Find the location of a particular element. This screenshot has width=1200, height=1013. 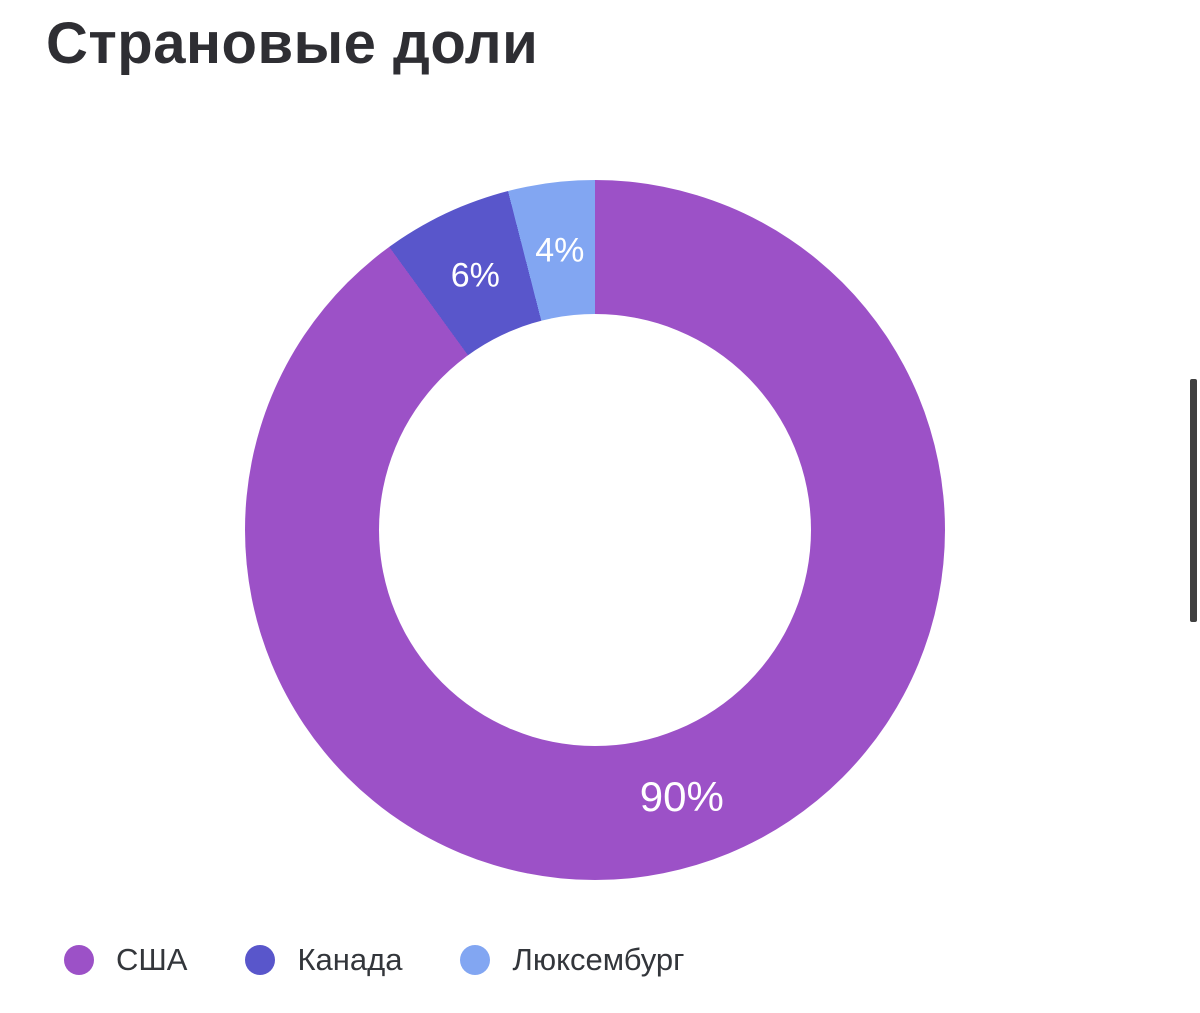

slice-label-usa: 90% is located at coordinates (681, 797).